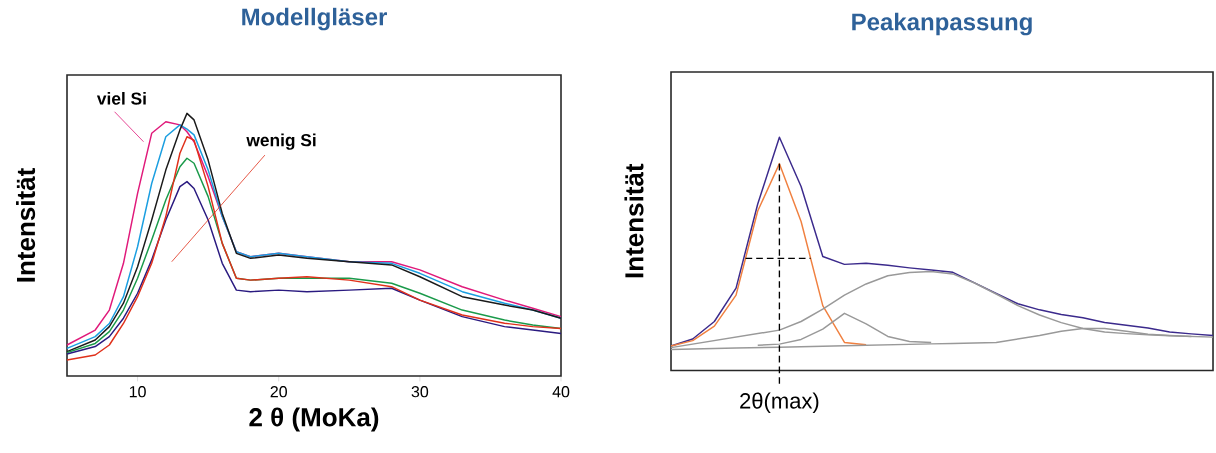  What do you see at coordinates (281, 141) in the screenshot?
I see `annotation: wenig Si` at bounding box center [281, 141].